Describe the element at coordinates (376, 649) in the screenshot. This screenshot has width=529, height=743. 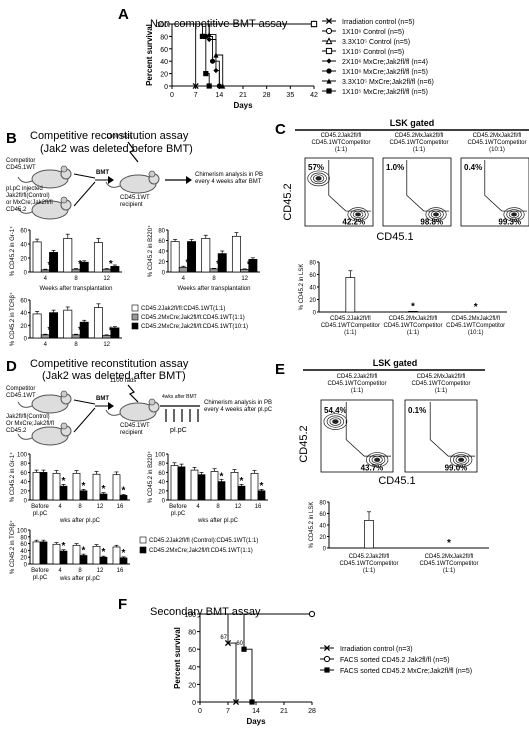
I see `legend-label: Irradiation control (n=3)` at that location.